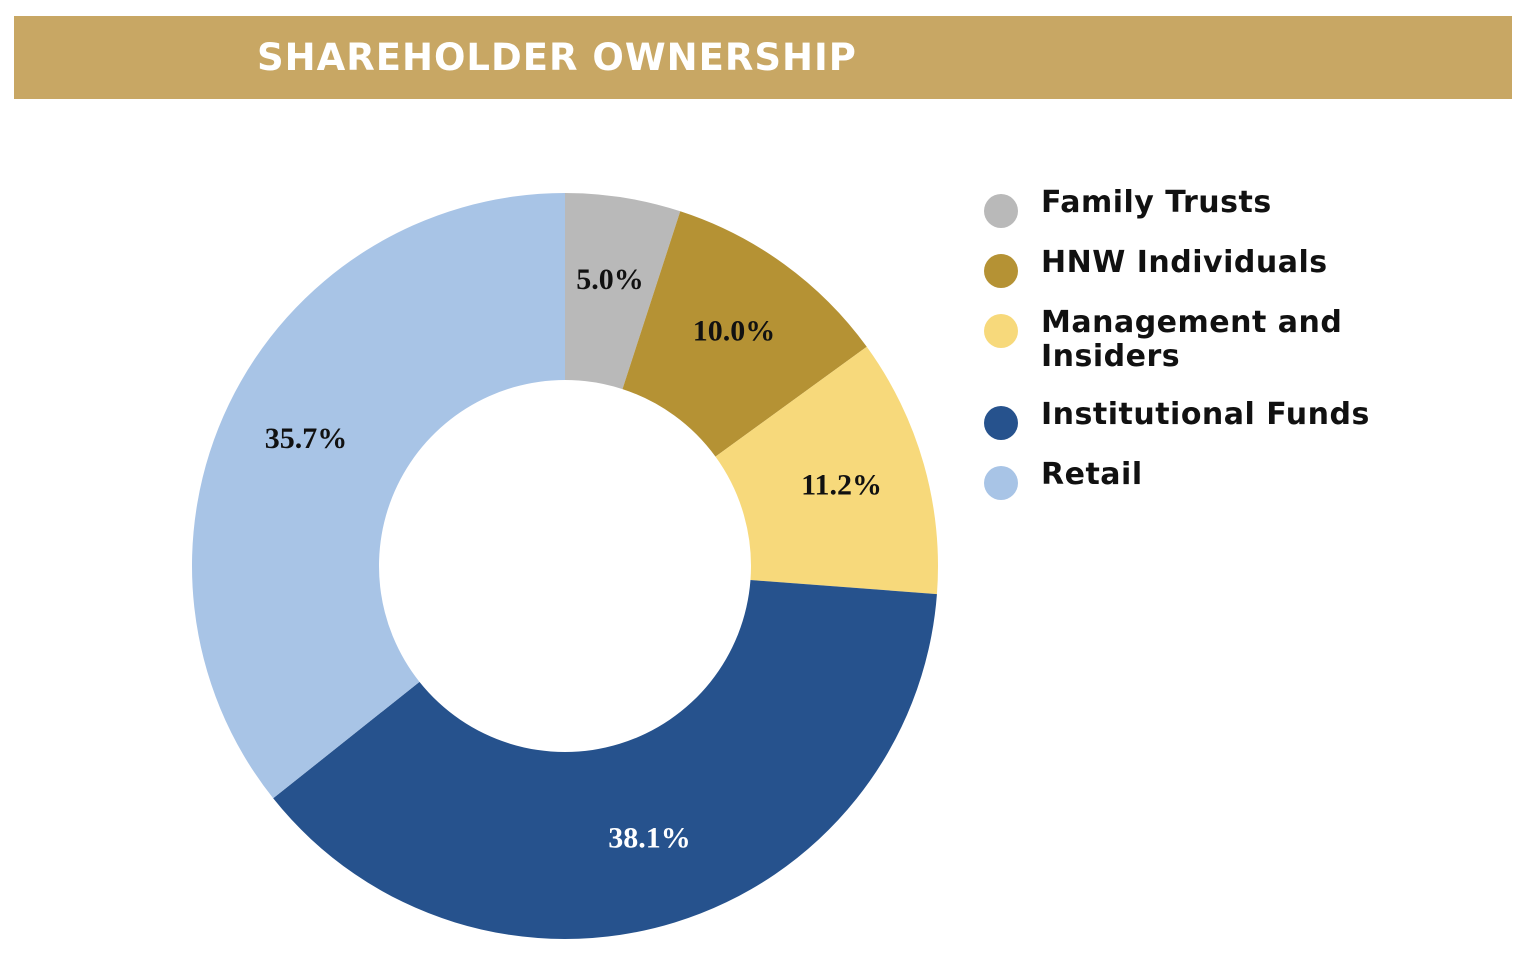 The height and width of the screenshot is (974, 1528). Describe the element at coordinates (1184, 262) in the screenshot. I see `legend-label-hnw-individuals: HNW Individuals` at that location.